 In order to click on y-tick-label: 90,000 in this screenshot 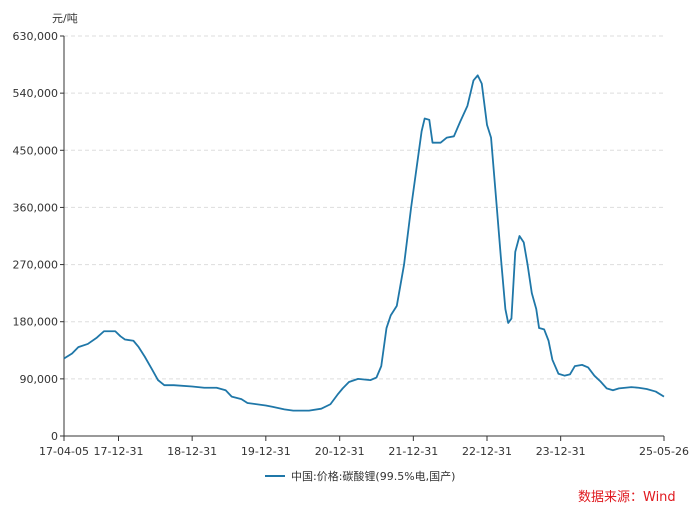, I will do `click(39, 379)`.